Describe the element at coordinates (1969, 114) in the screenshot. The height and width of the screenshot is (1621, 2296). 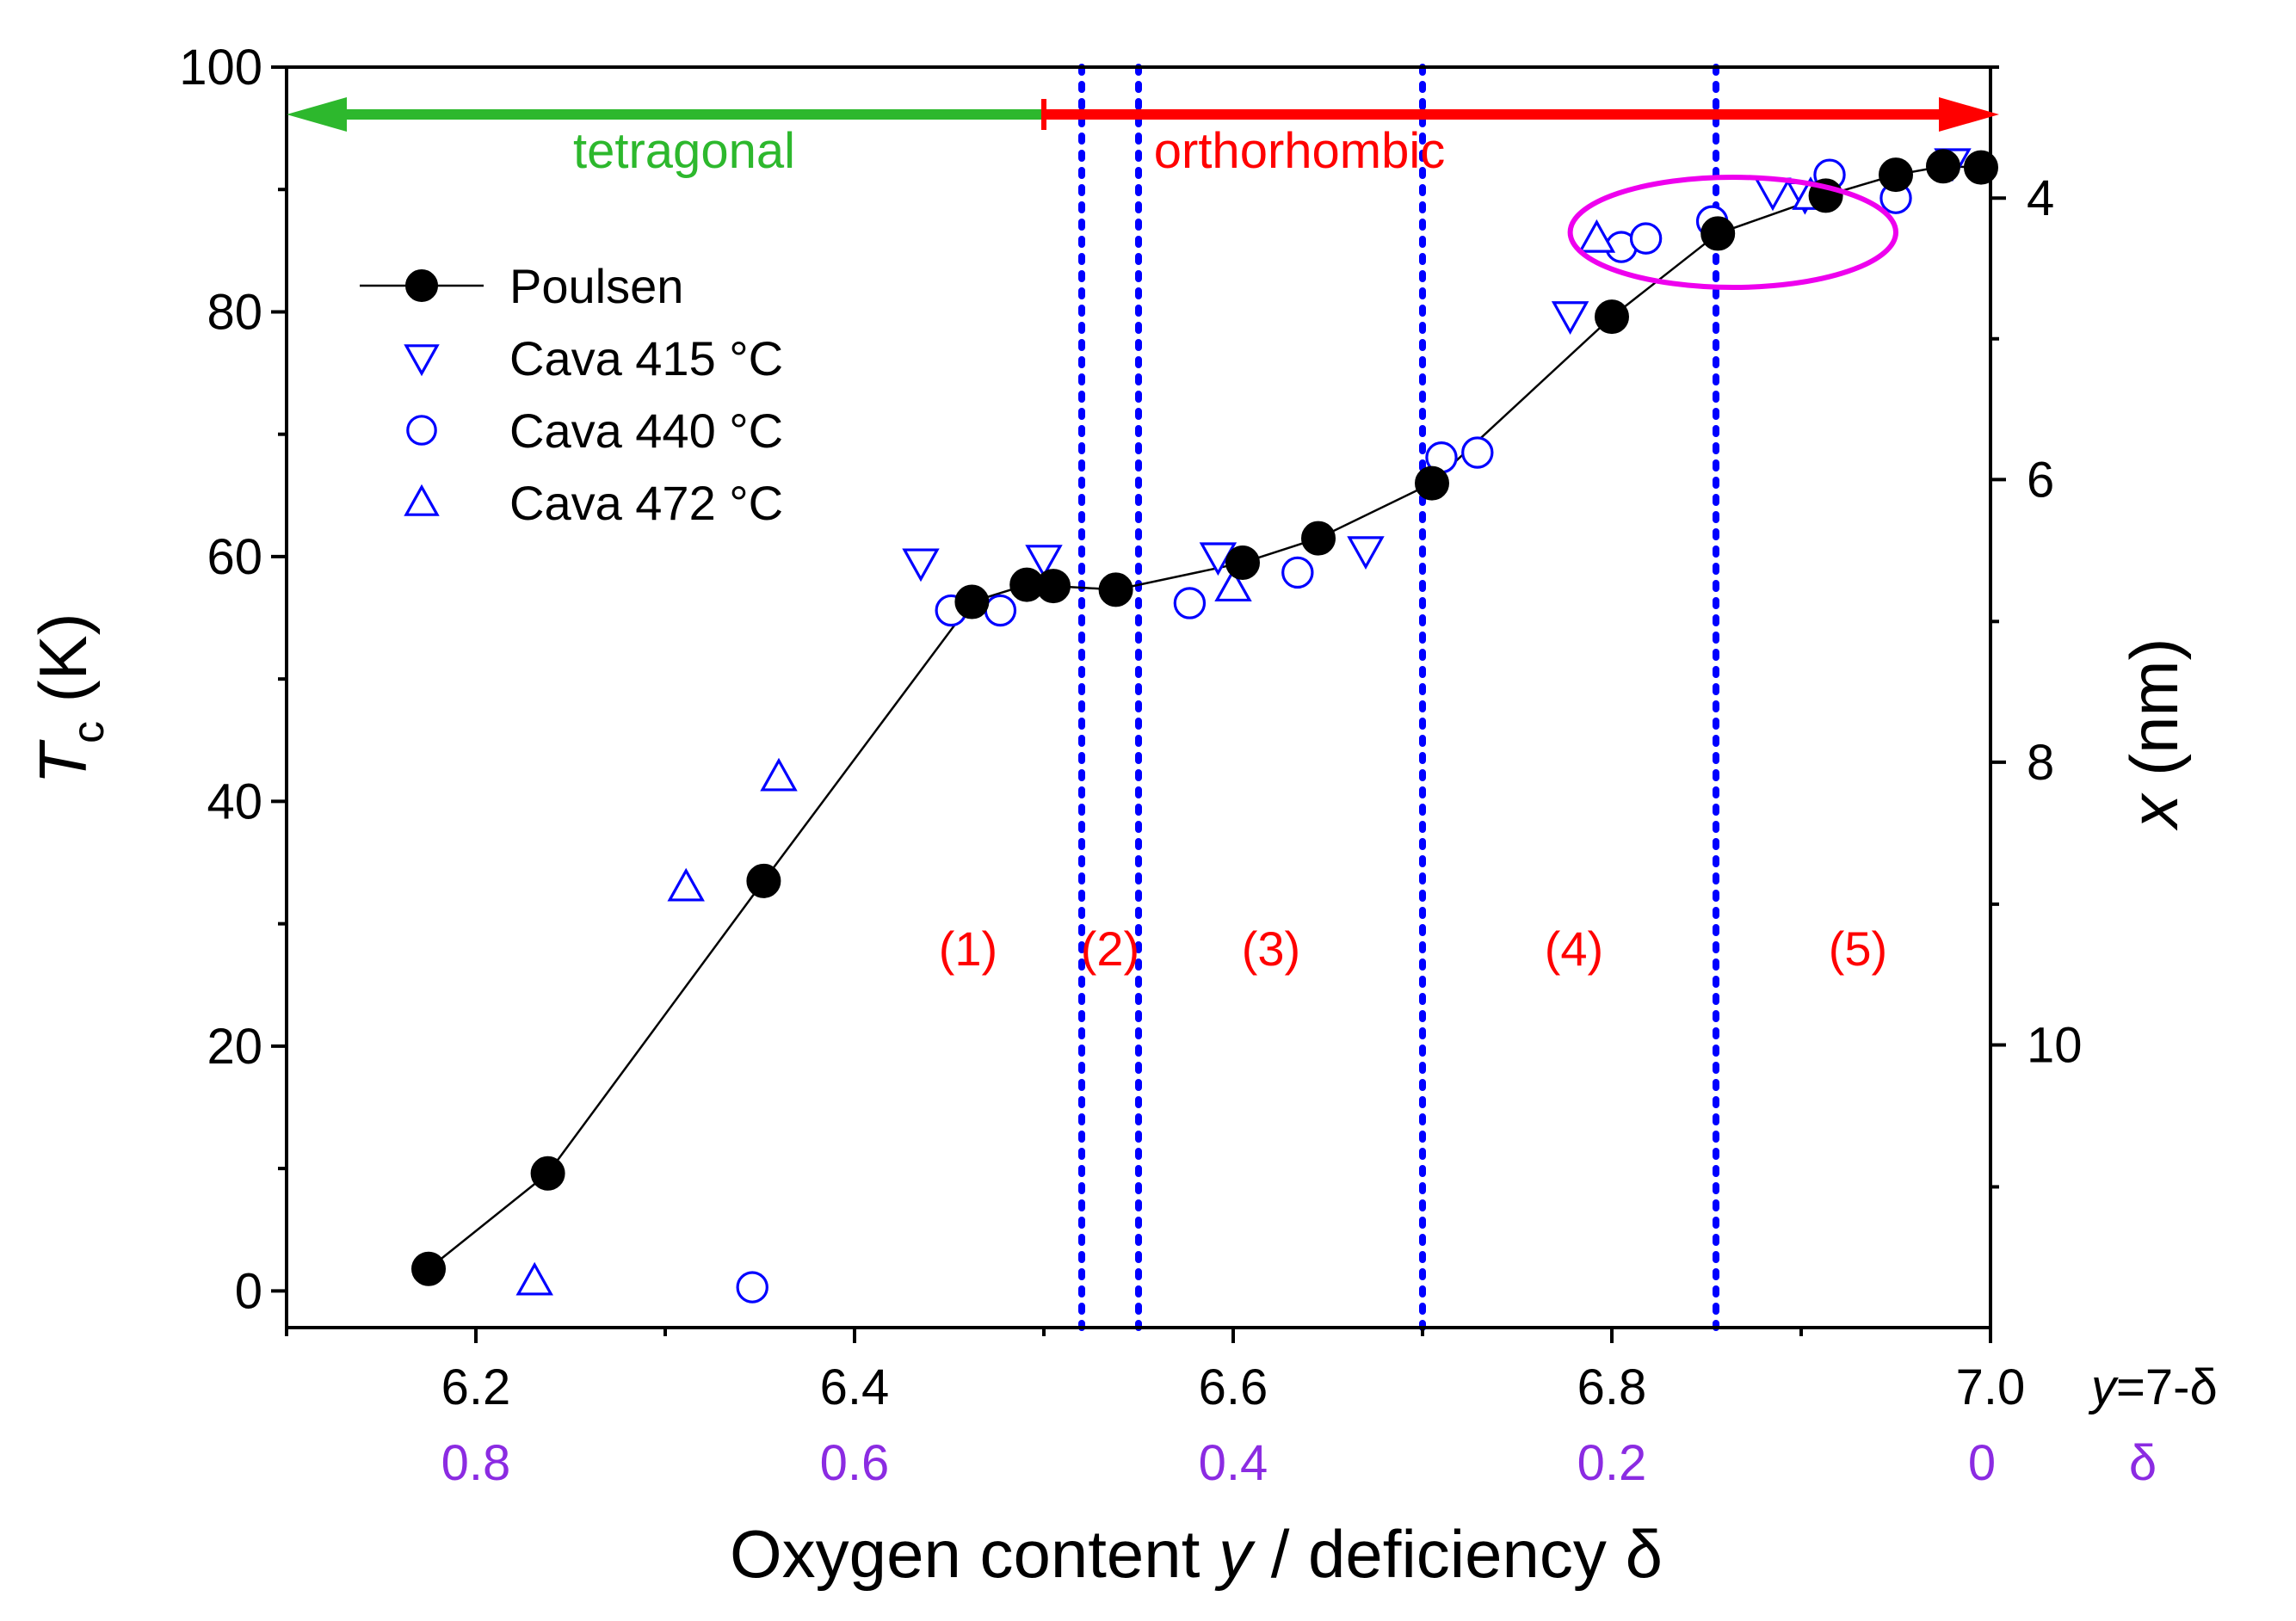
I see `orthorhombic-arrow-head` at that location.